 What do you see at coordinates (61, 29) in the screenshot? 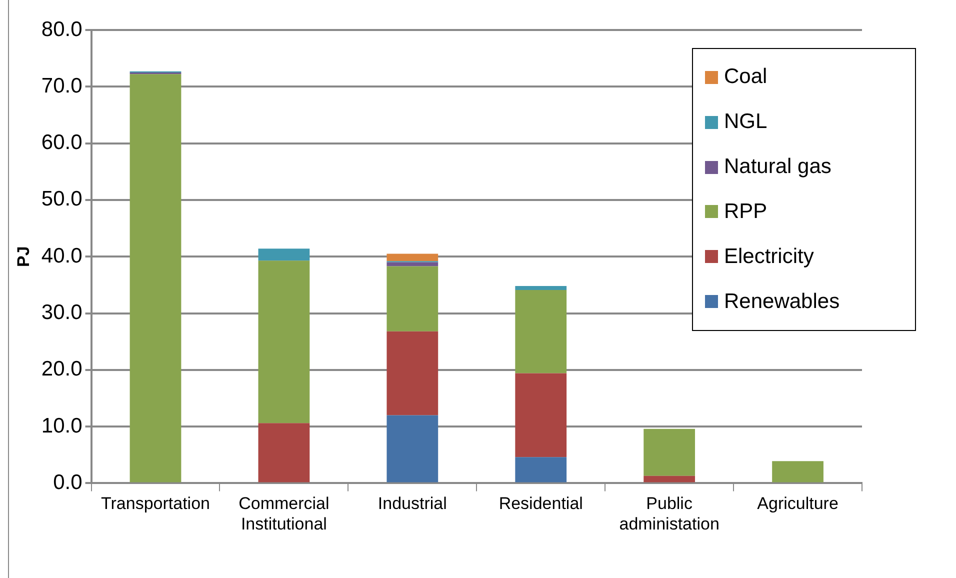
I see `y-tick-label: 80.0` at bounding box center [61, 29].